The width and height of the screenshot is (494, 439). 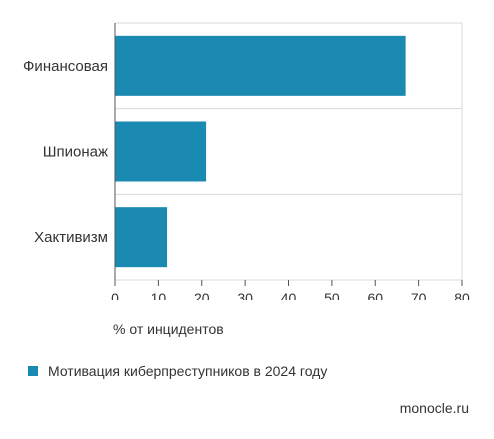 I want to click on category-label: Шпионаж, so click(x=75, y=152).